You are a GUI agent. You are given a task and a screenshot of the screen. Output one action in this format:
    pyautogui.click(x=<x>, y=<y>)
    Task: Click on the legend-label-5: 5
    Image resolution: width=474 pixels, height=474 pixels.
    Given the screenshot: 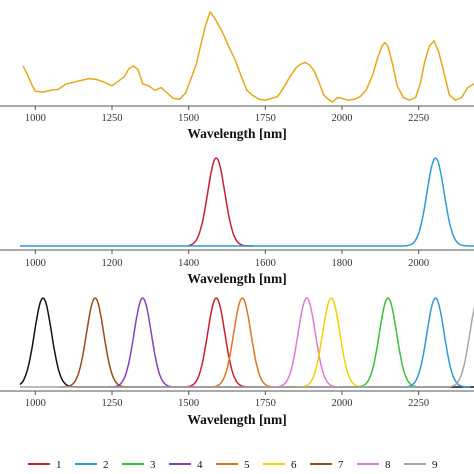 What is the action you would take?
    pyautogui.click(x=247, y=465)
    